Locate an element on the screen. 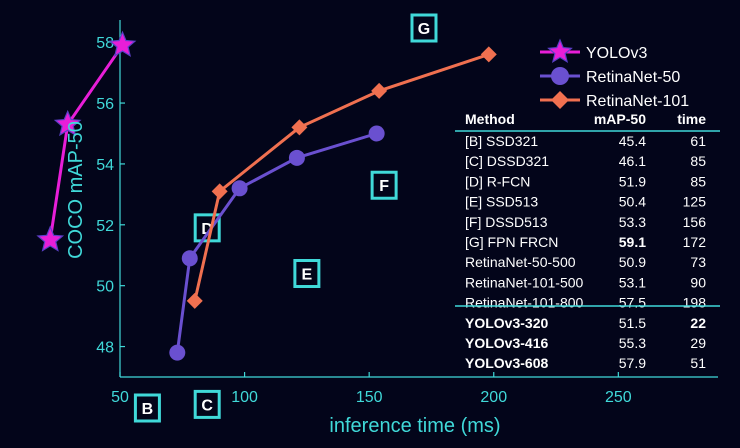 This screenshot has width=740, height=448. table-cell-method: YOLOv3-320 is located at coordinates (506, 323).